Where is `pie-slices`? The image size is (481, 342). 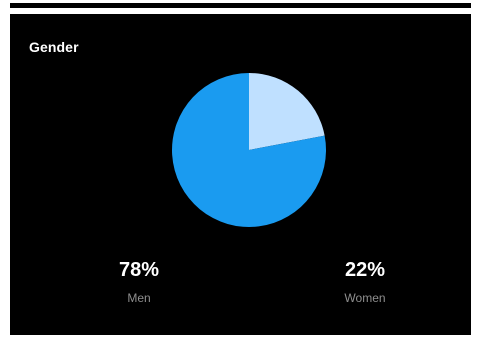
pie-slices is located at coordinates (249, 150).